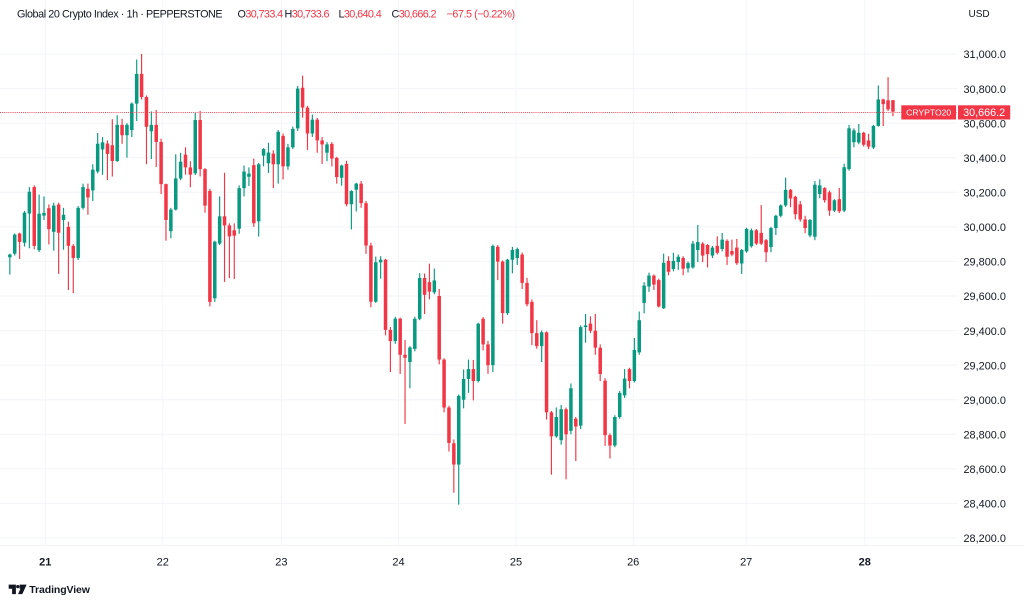 This screenshot has width=1024, height=605. Describe the element at coordinates (985, 539) in the screenshot. I see `svg-text: 28,200.0` at that location.